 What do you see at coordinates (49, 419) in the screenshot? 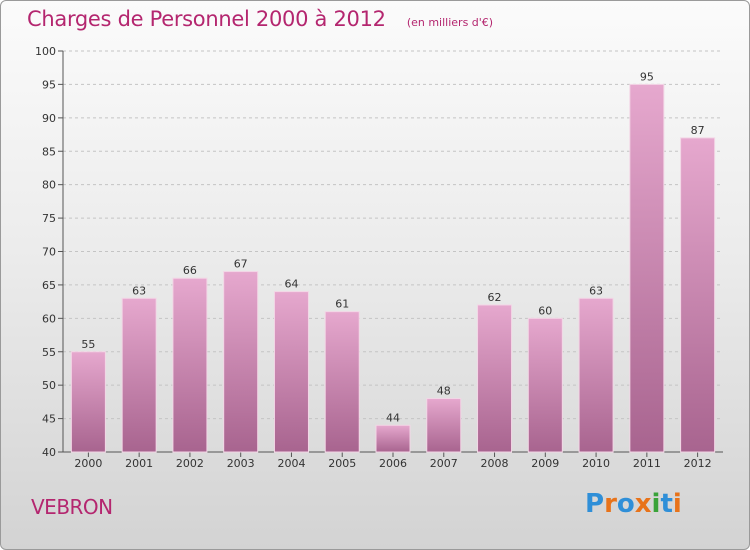
I see `y-tick-label: 45` at bounding box center [49, 419].